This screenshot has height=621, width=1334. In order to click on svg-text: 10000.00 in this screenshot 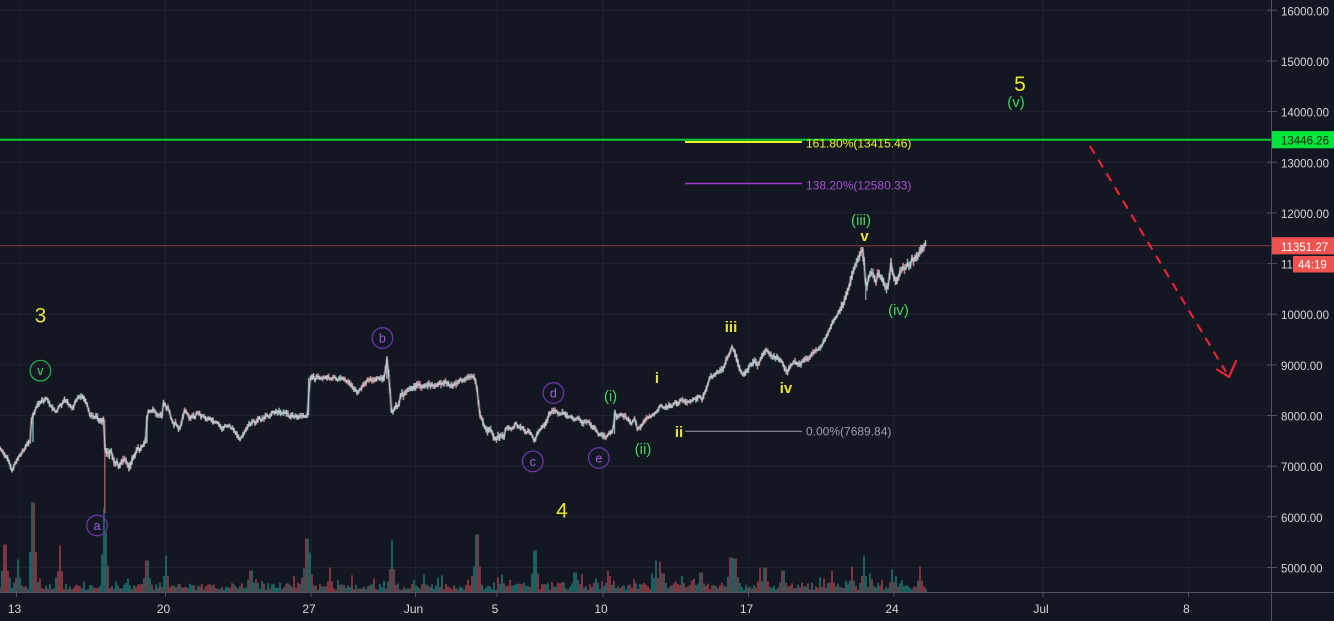, I will do `click(1305, 316)`.